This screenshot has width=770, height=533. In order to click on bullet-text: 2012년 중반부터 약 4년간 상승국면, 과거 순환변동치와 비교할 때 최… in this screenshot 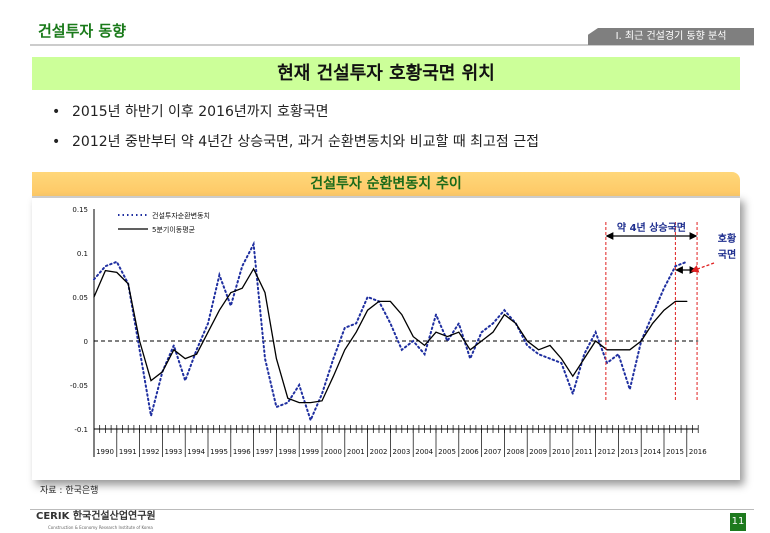, I will do `click(306, 142)`.